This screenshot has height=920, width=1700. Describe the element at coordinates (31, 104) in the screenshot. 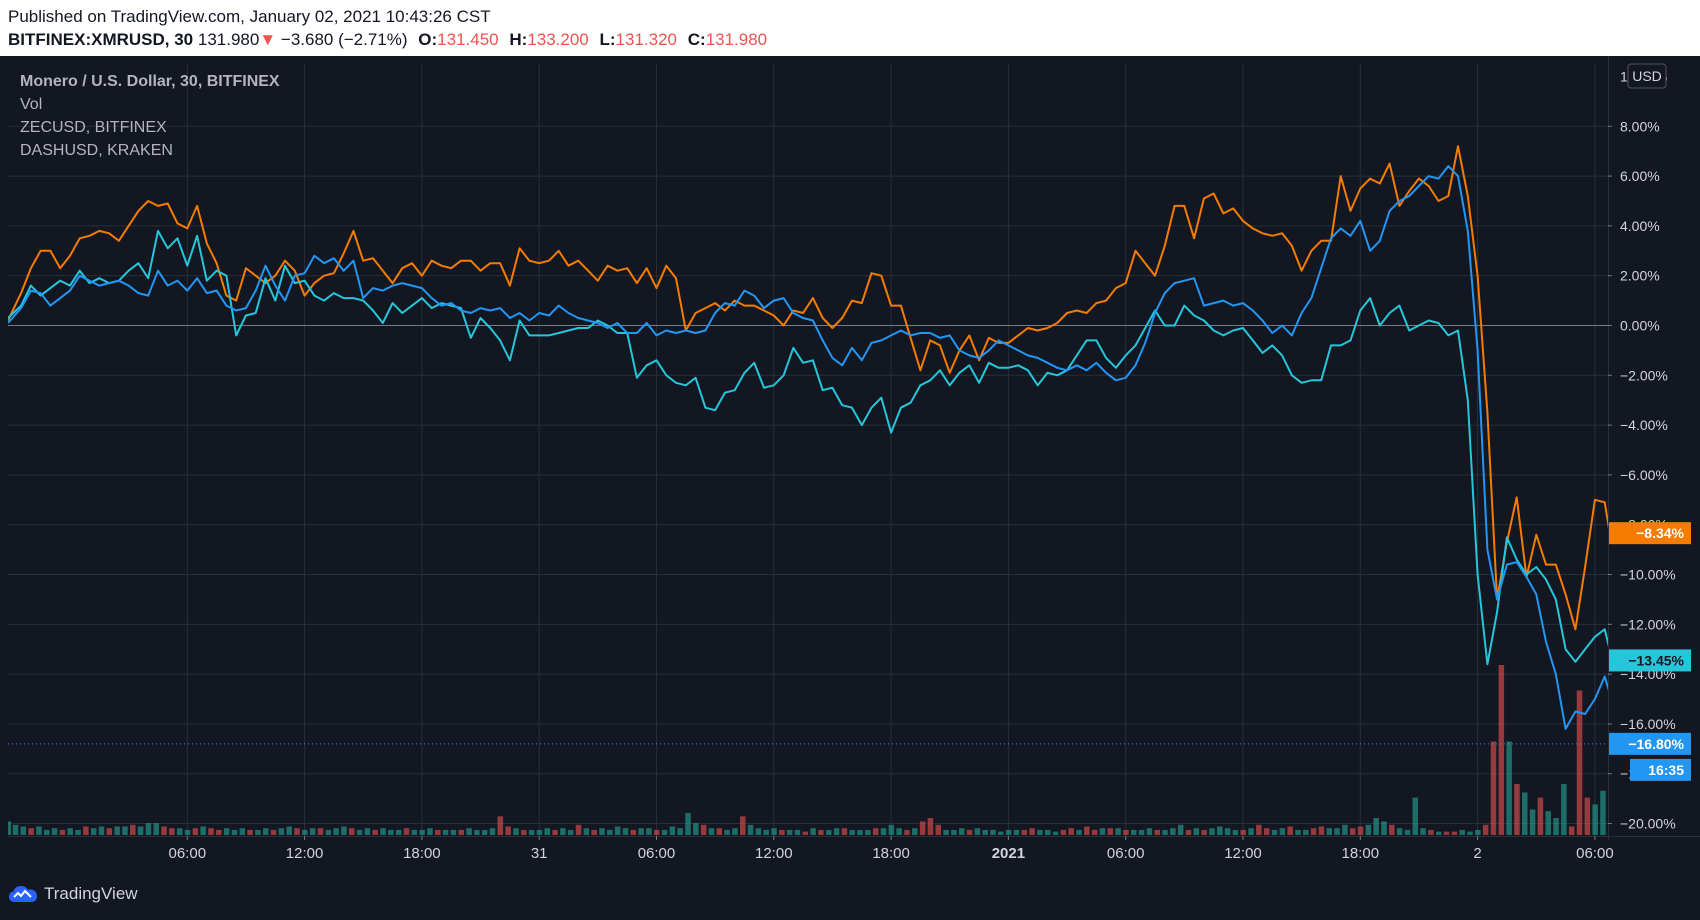

I see `legend-volume: Vol` at that location.